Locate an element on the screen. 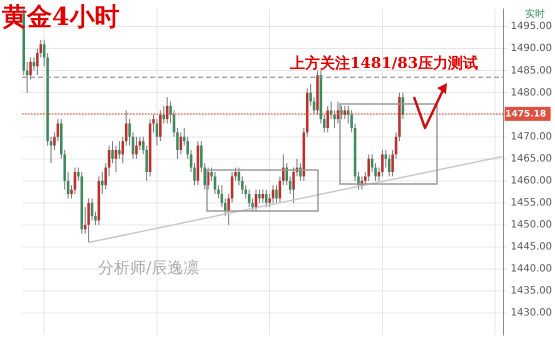 The image size is (555, 344). chart-title: 黄金4小时 is located at coordinates (60, 16).